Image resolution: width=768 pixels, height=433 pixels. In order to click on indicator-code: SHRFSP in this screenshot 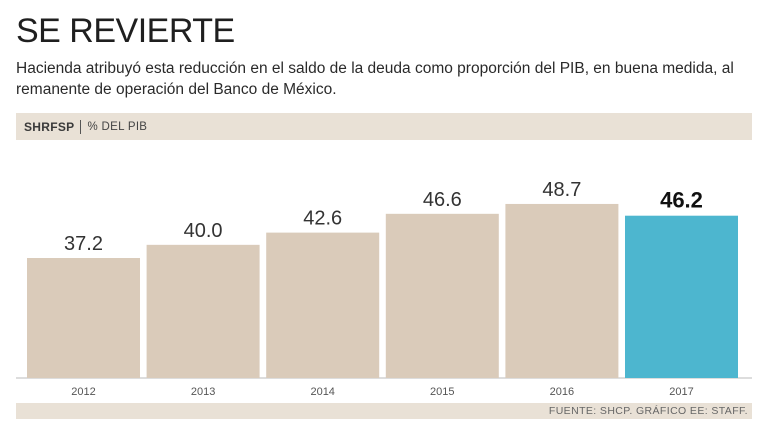, I will do `click(49, 126)`.